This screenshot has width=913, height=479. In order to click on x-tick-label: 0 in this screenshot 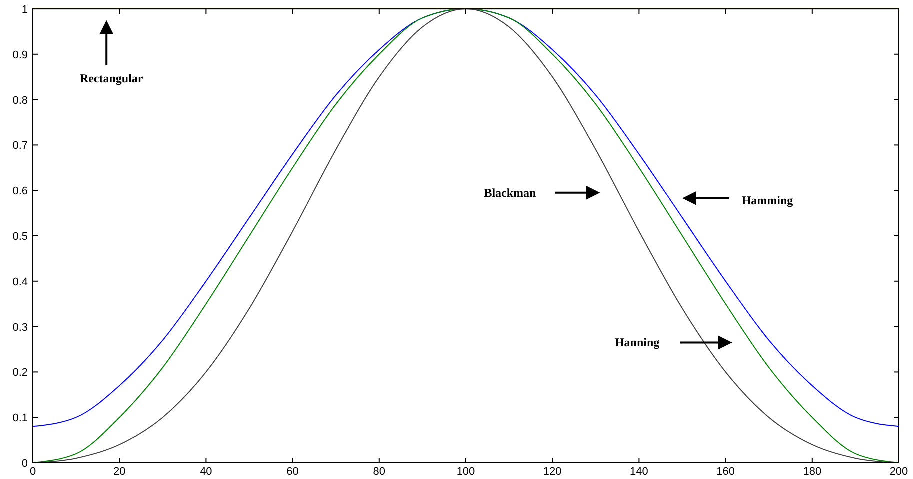, I will do `click(33, 472)`.